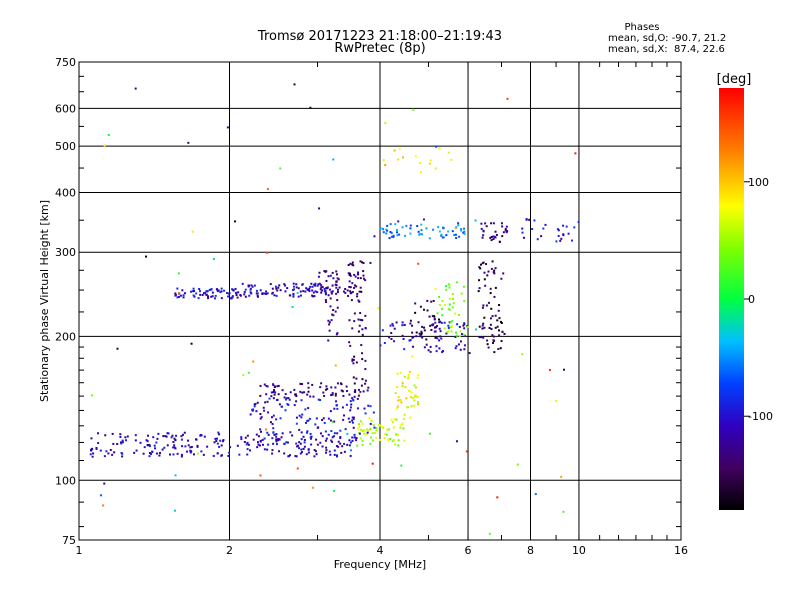 The image size is (800, 600). I want to click on y-tick-label: 100, so click(65, 480).